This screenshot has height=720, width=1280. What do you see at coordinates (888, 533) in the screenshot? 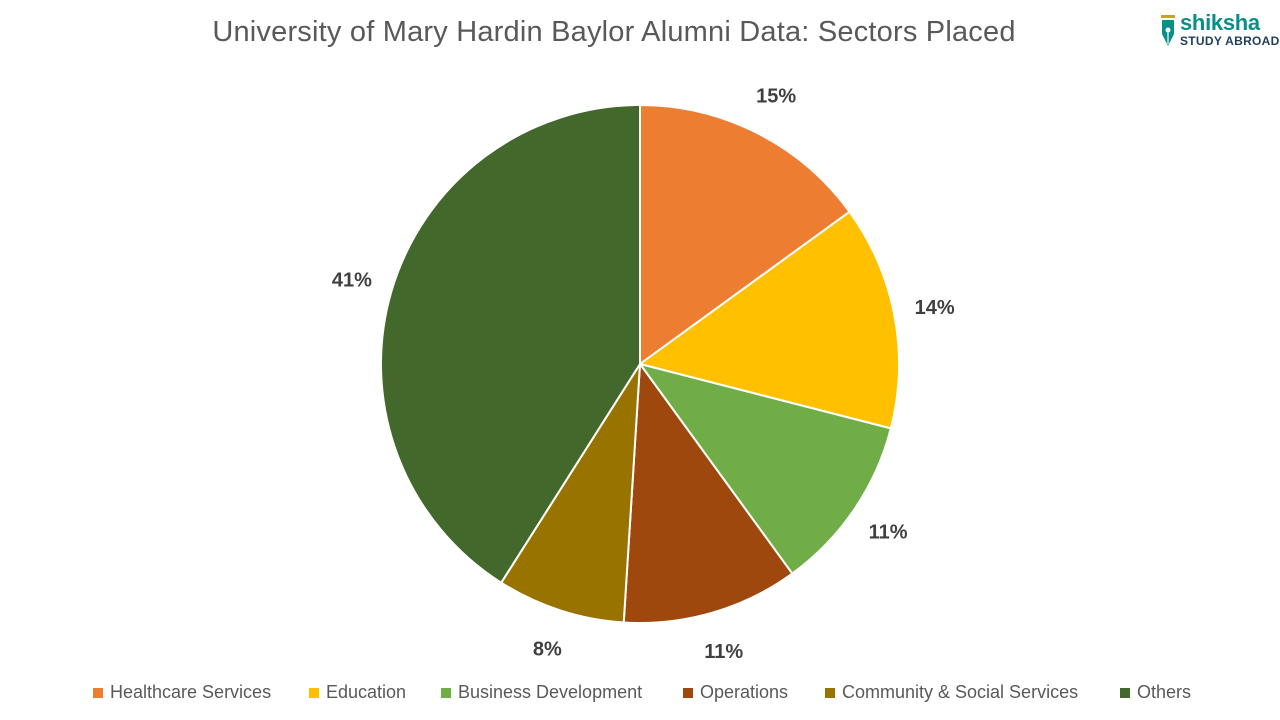
I see `data-label-business-development: 11%` at bounding box center [888, 533].